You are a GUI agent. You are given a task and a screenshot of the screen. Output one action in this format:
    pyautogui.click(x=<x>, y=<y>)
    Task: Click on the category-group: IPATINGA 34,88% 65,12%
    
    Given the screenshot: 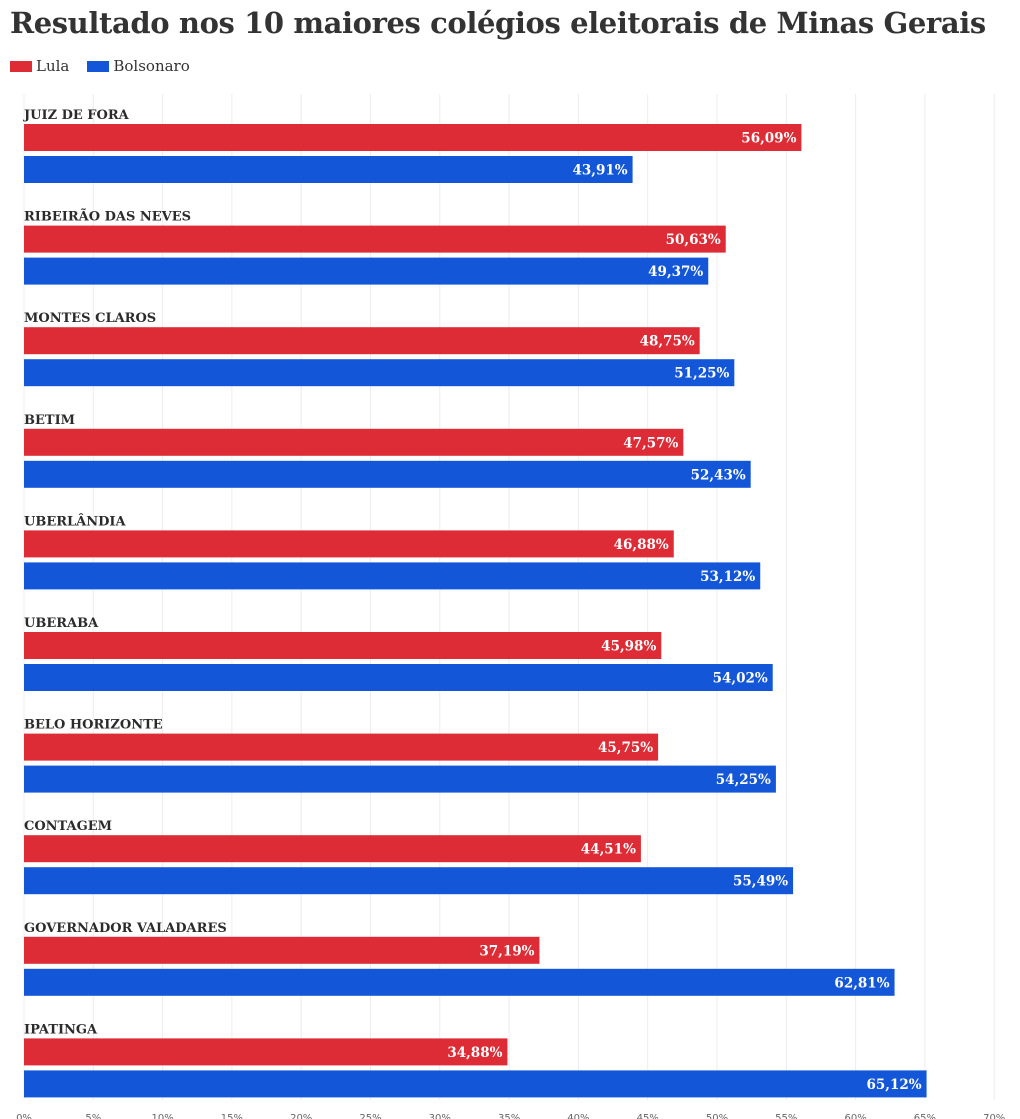 What is the action you would take?
    pyautogui.click(x=475, y=1060)
    